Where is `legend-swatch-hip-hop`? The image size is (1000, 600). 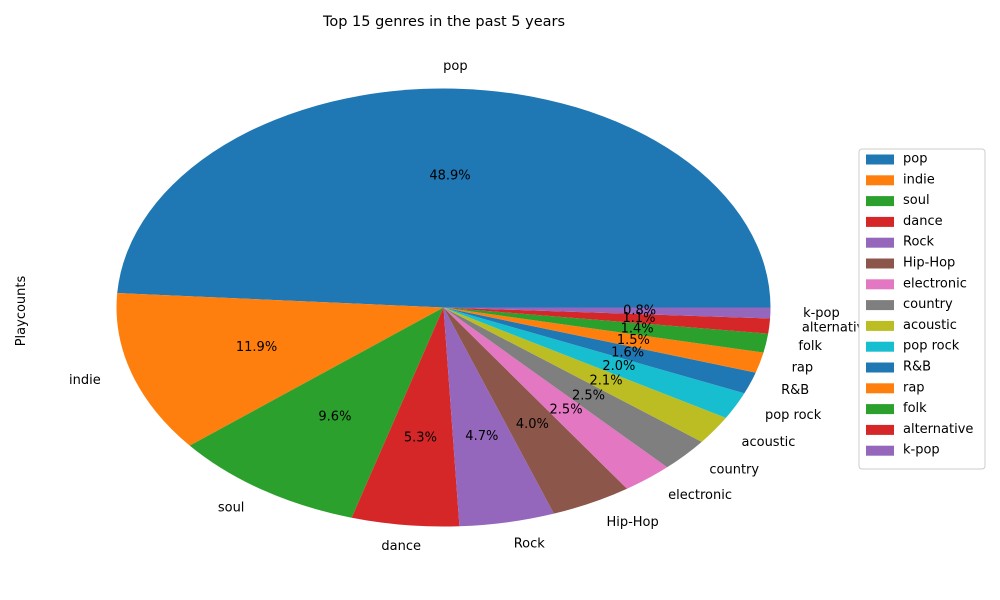 legend-swatch-hip-hop is located at coordinates (880, 263).